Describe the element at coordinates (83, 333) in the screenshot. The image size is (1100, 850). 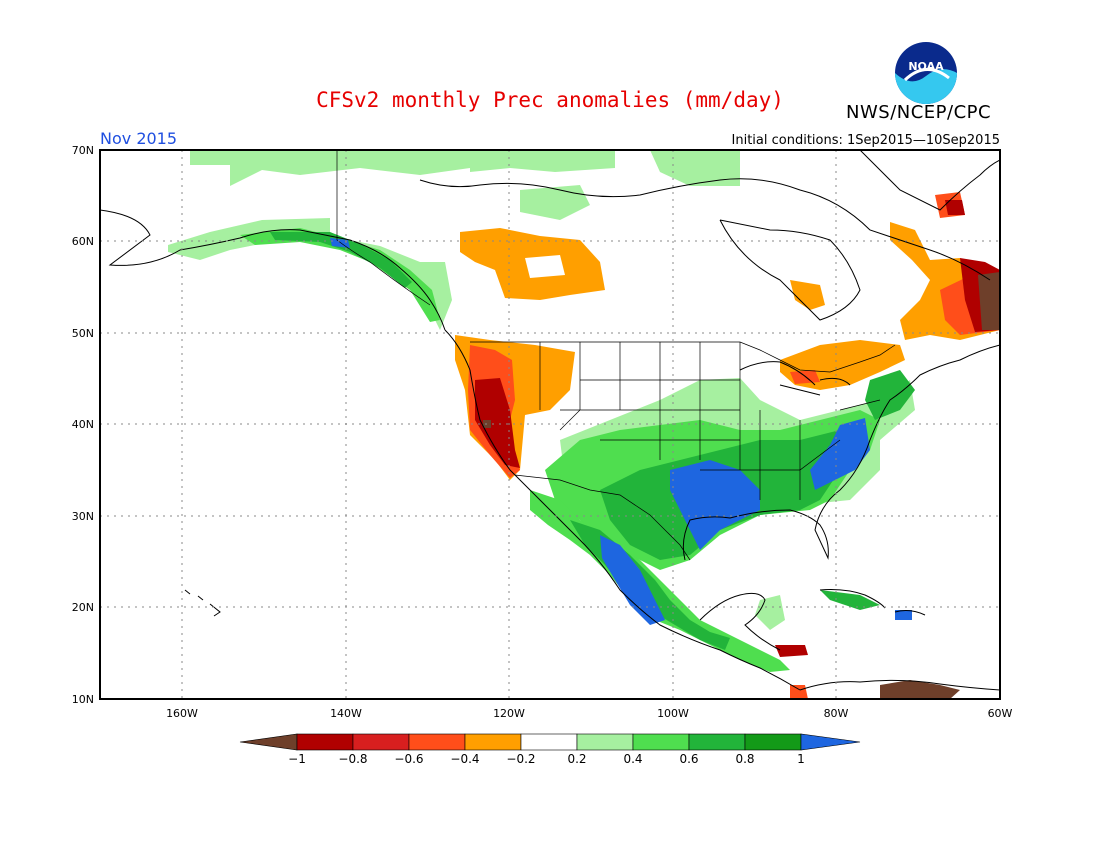
I see `lat-tick-50: 50N` at that location.